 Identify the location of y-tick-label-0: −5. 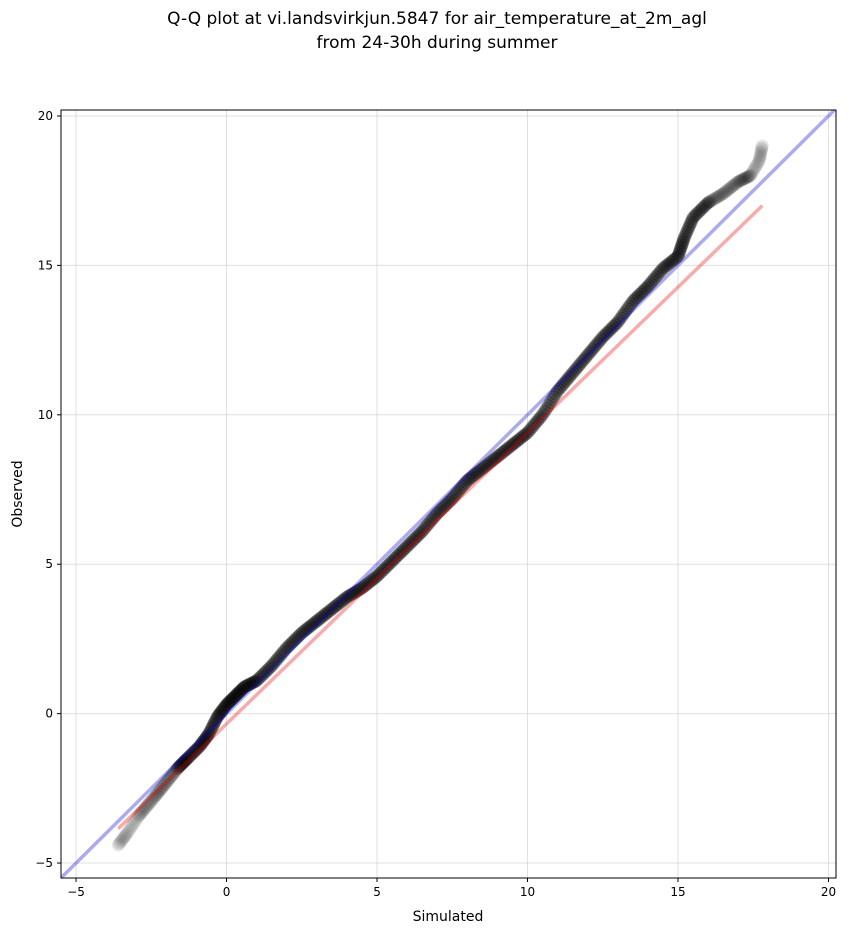
(44, 863).